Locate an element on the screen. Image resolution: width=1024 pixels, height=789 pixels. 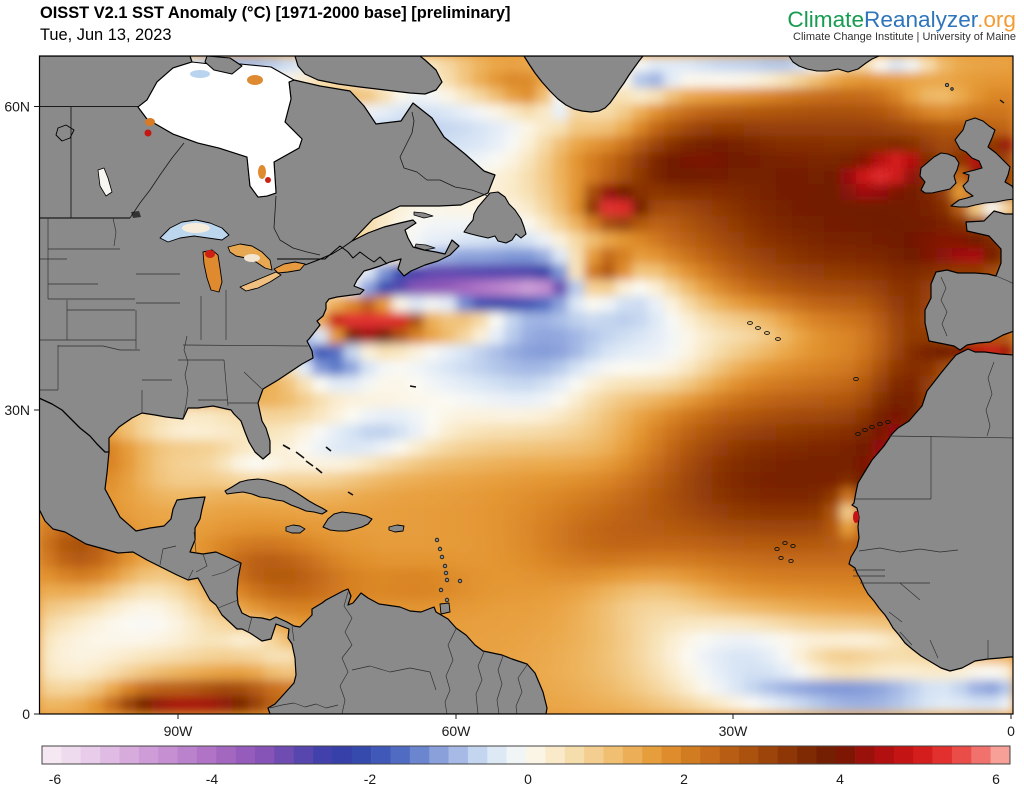
svg-text: -4 is located at coordinates (212, 779).